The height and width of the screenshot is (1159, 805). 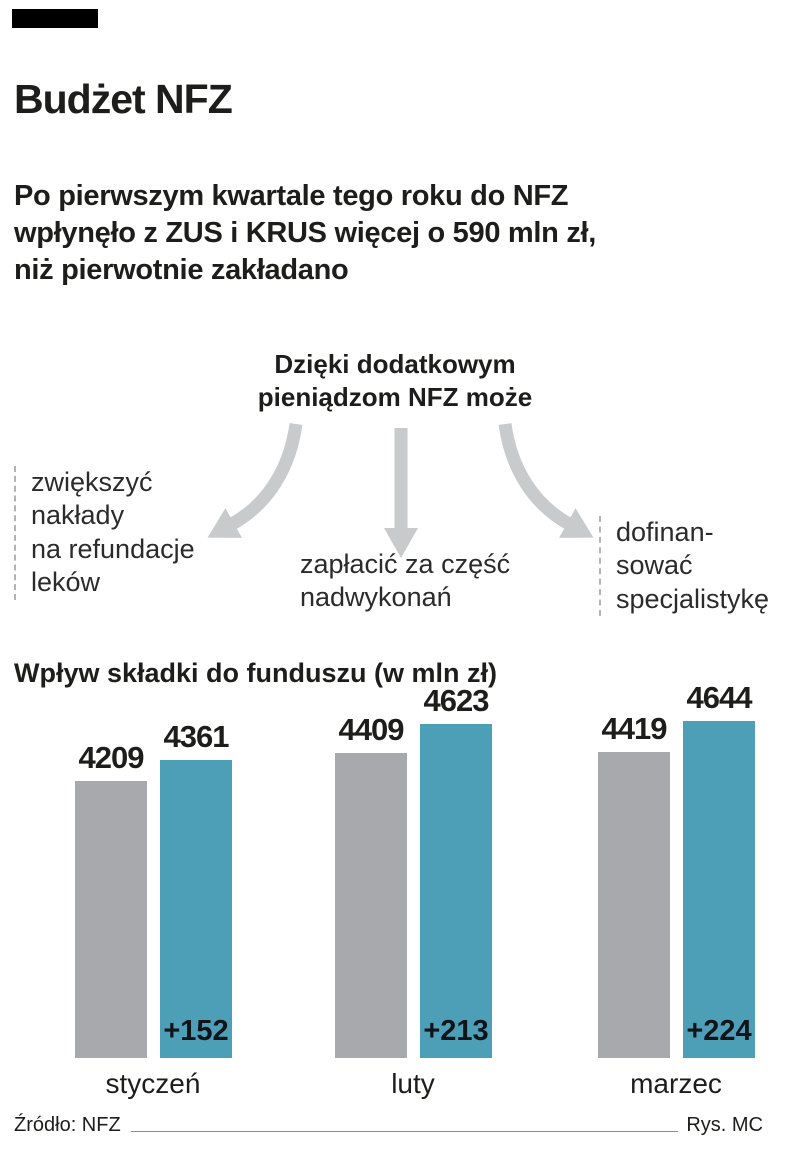 I want to click on chart-title: Wpływ składki do funduszu (w mln zł), so click(x=256, y=673).